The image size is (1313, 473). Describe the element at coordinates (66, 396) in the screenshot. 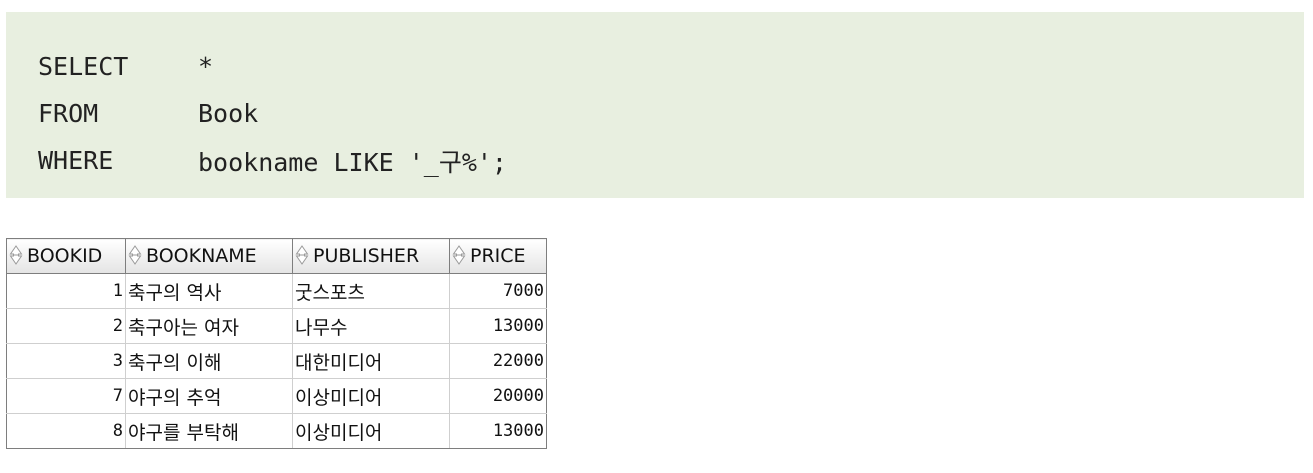

I see `cell-bookid: 7` at that location.